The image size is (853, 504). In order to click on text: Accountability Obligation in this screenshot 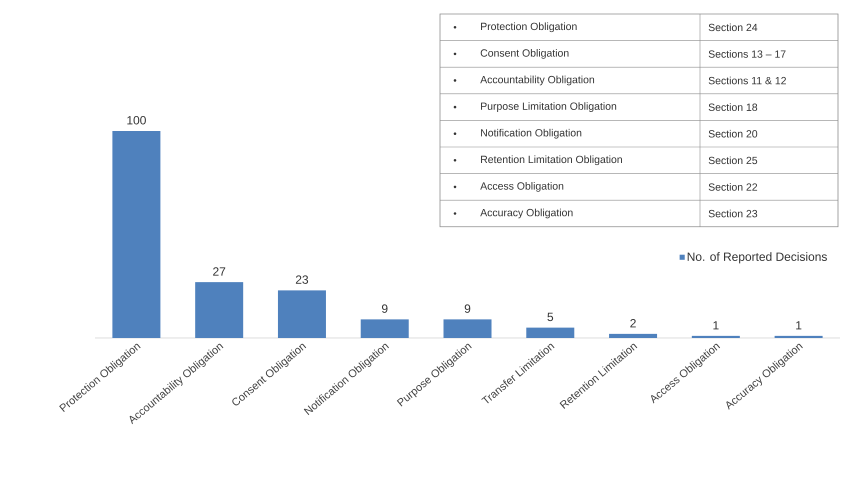, I will do `click(537, 81)`.